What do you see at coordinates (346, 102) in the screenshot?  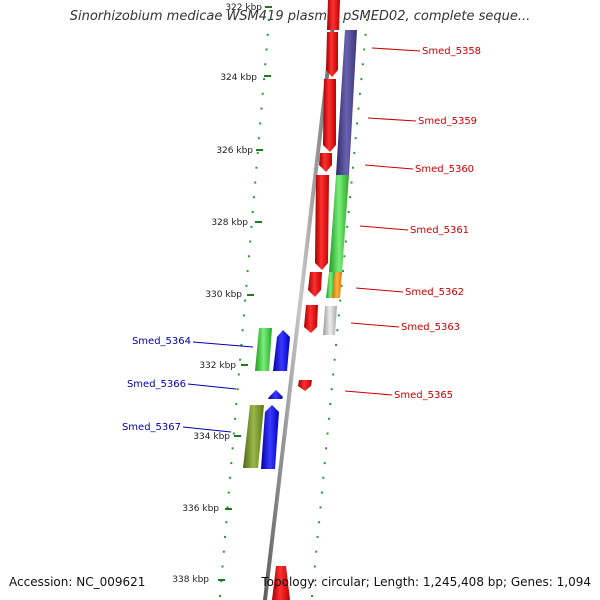 I see `cog-navy-bar` at bounding box center [346, 102].